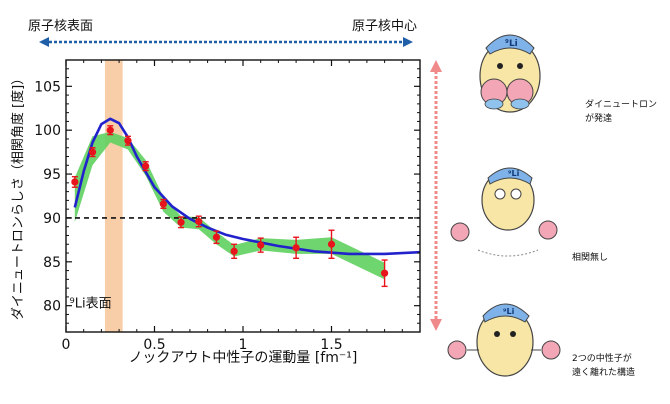 Image resolution: width=670 pixels, height=404 pixels. I want to click on x-tick-label: 0.5, so click(154, 345).